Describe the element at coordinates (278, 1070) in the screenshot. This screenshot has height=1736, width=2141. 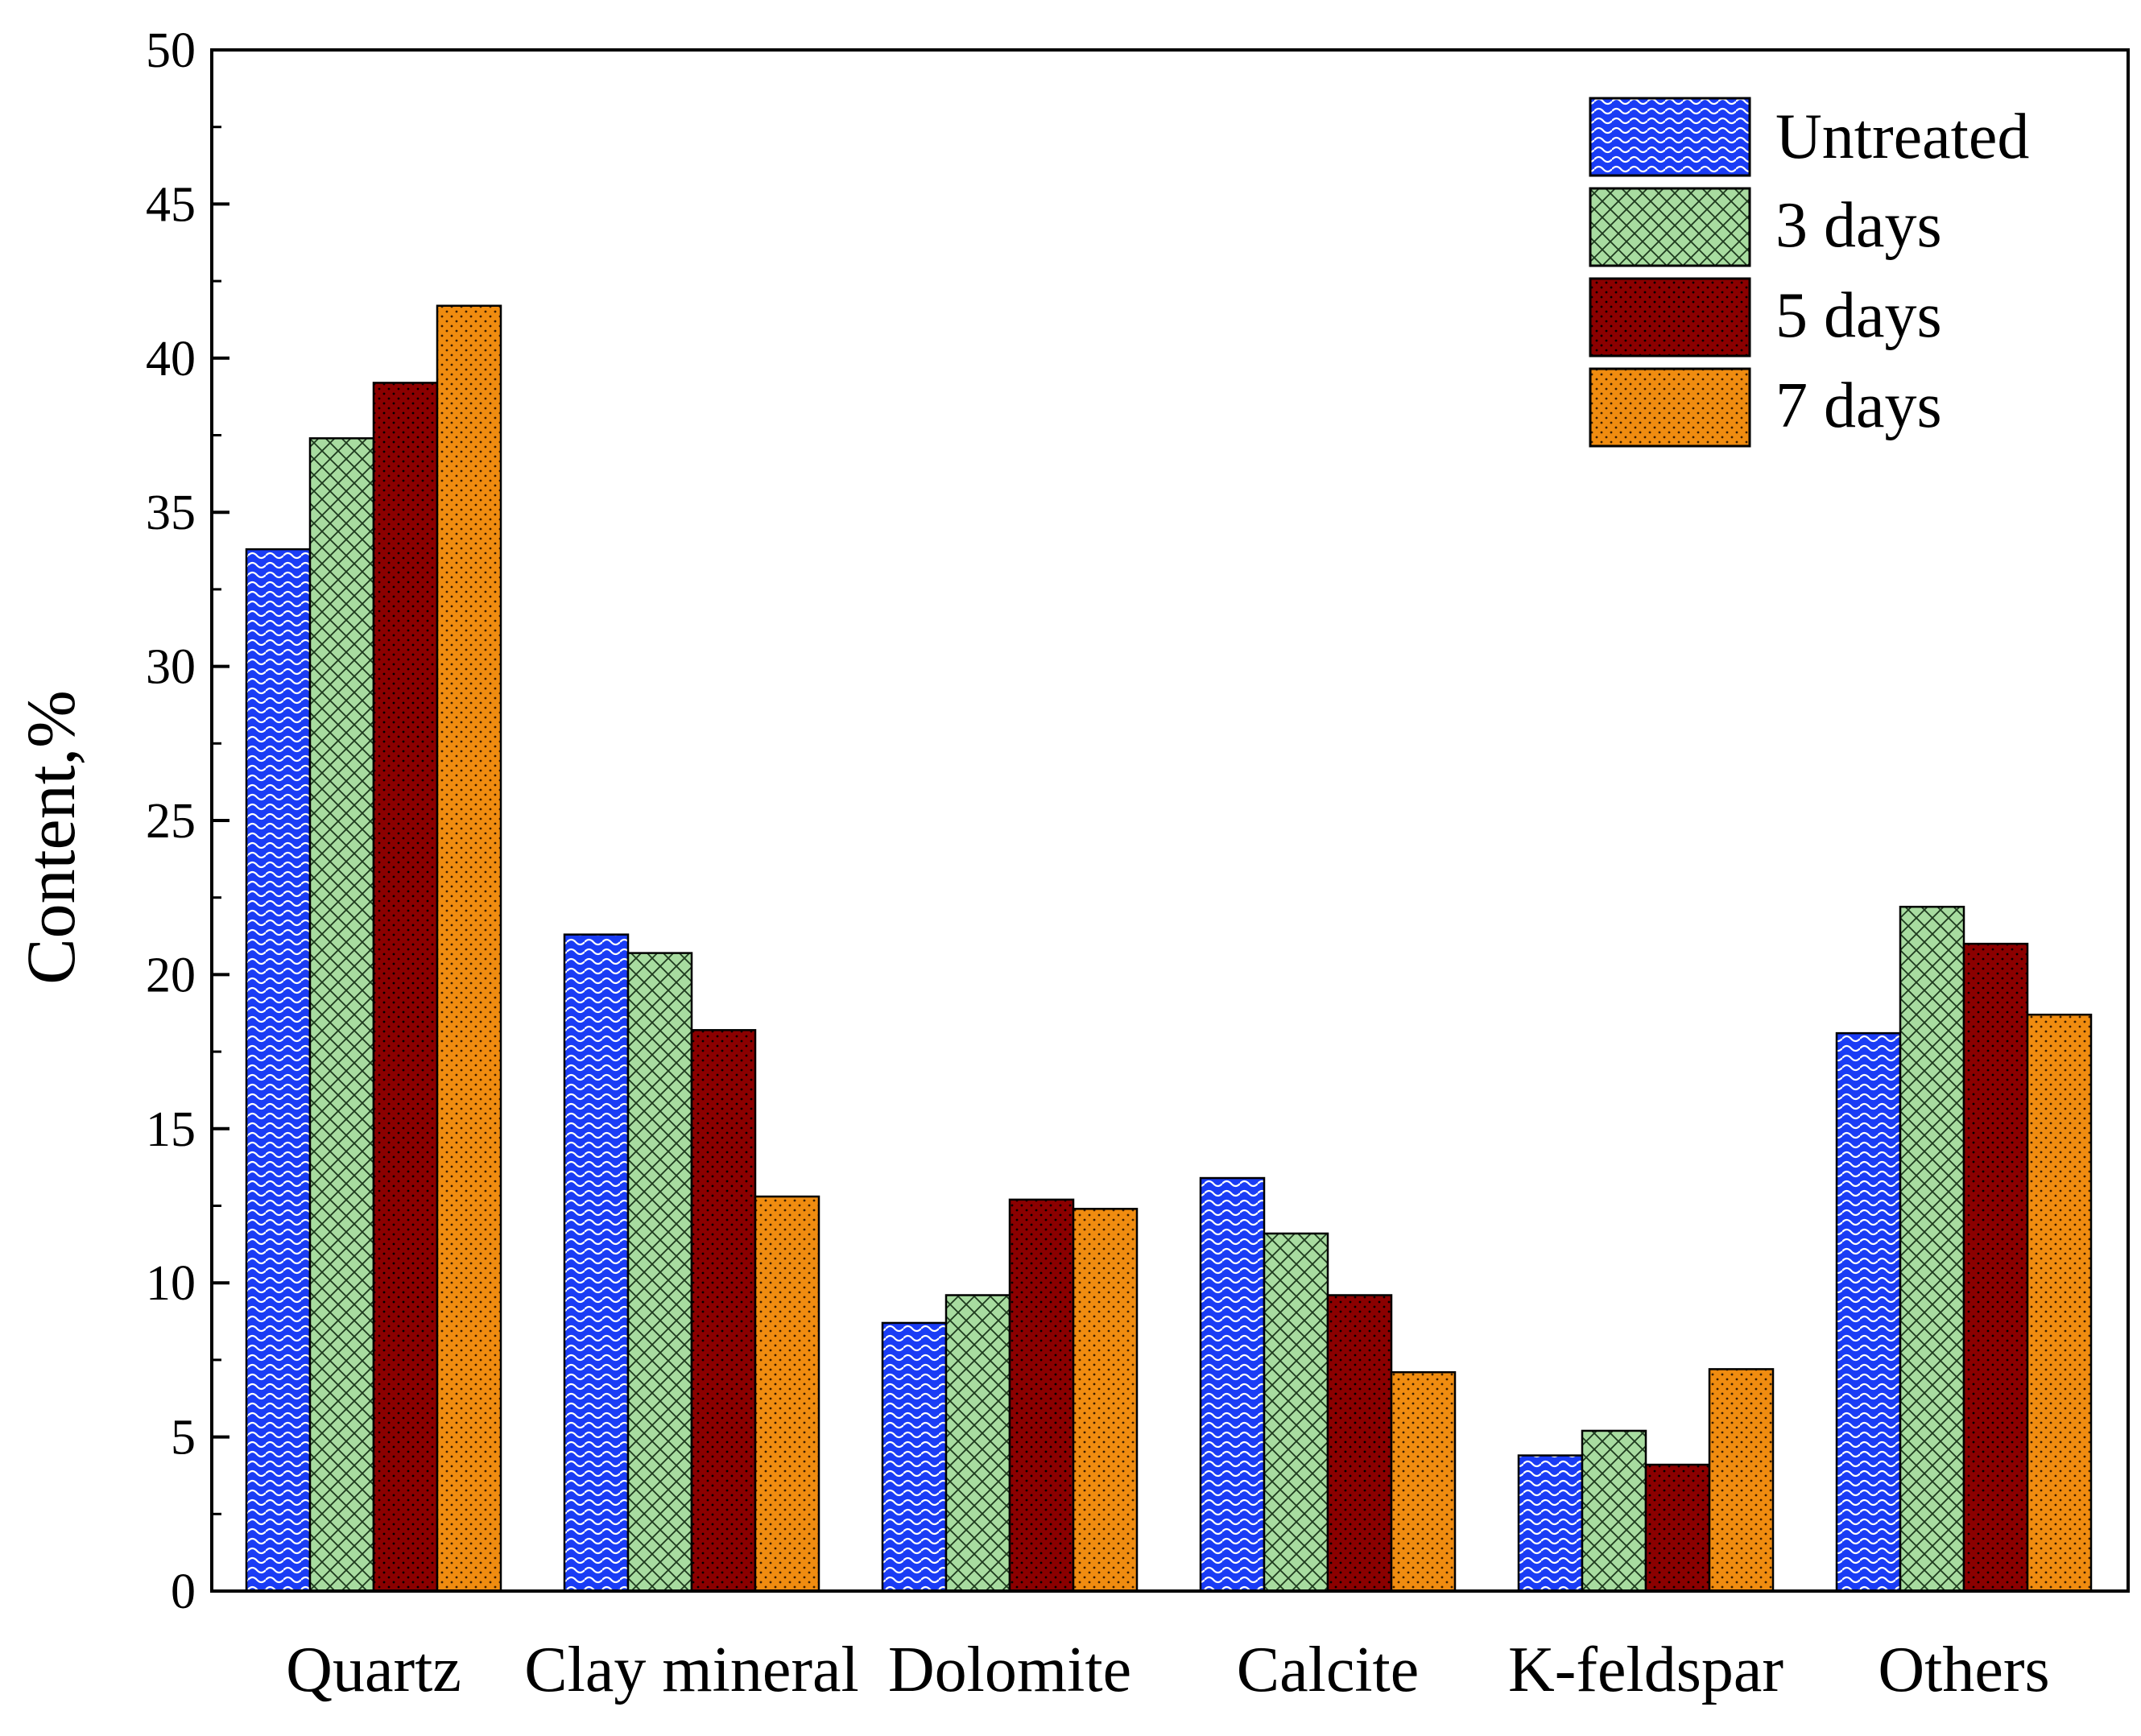
I see `bar-quartz-untreated` at that location.